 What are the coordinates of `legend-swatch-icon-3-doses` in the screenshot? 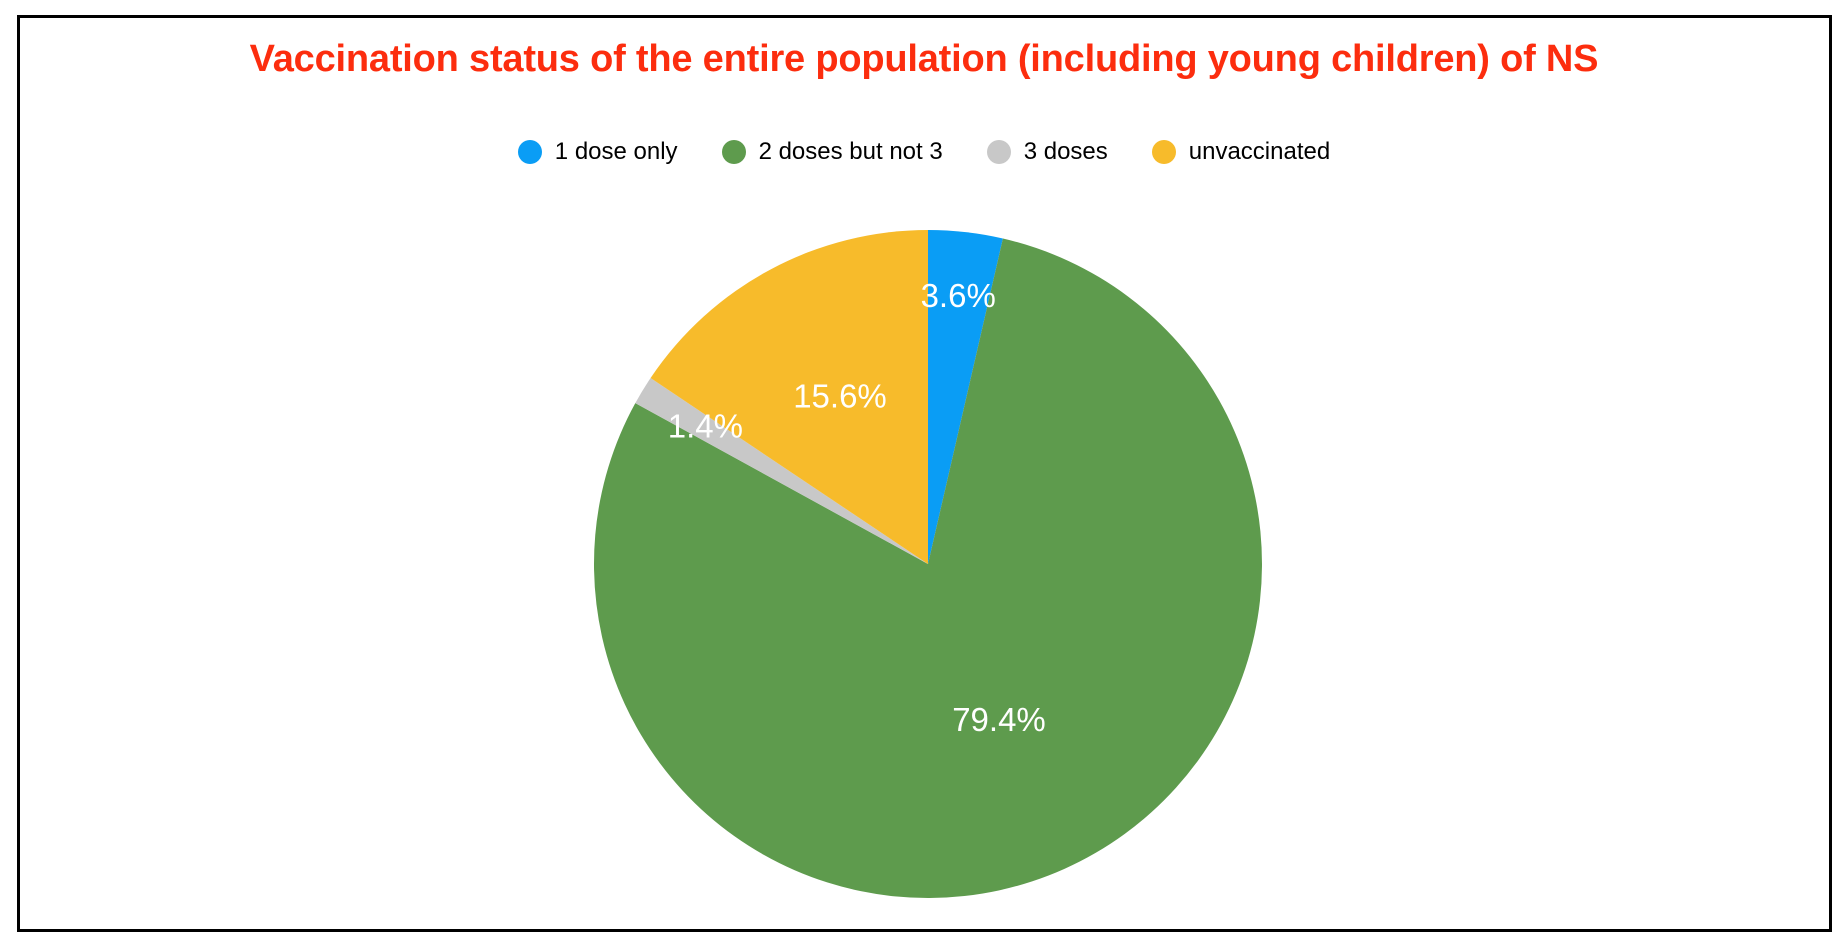 It's located at (998, 152).